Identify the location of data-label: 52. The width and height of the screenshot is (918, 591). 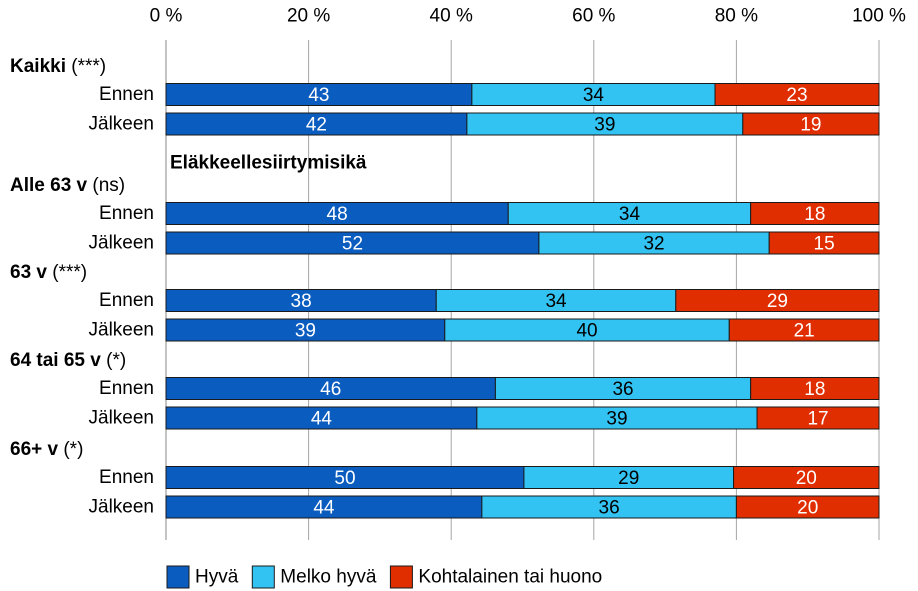
(352, 244).